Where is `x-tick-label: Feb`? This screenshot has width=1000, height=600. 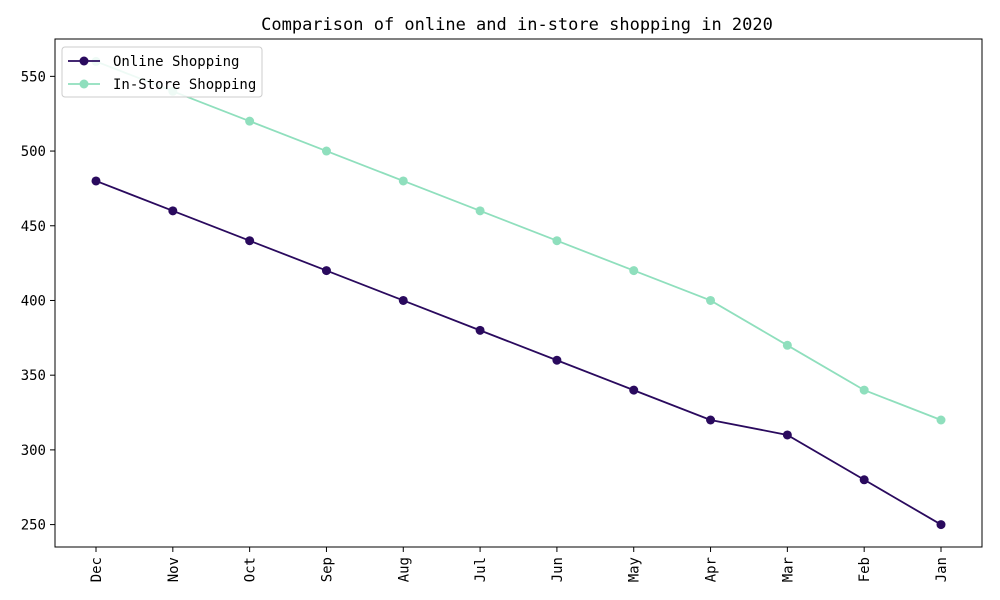 x-tick-label: Feb is located at coordinates (865, 569).